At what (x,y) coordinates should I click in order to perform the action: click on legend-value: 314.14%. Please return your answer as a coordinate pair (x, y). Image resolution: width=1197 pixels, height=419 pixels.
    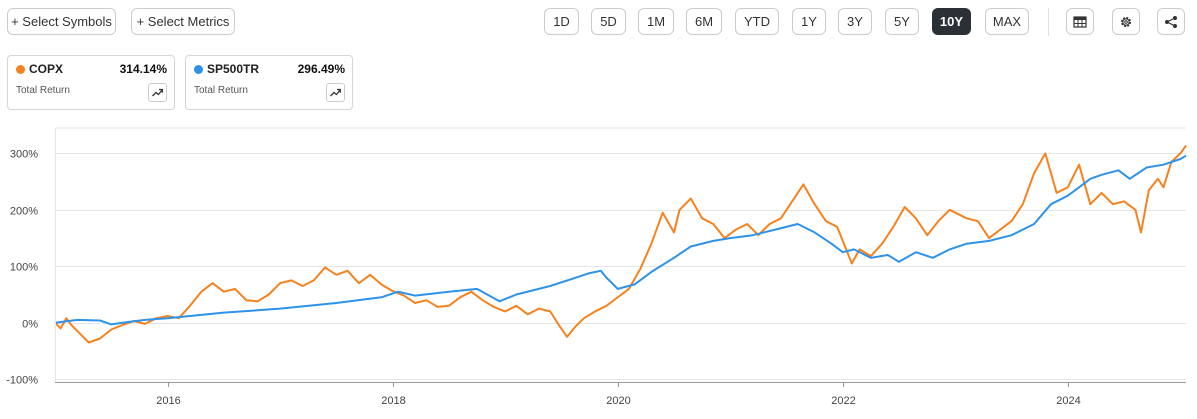
    Looking at the image, I should click on (143, 69).